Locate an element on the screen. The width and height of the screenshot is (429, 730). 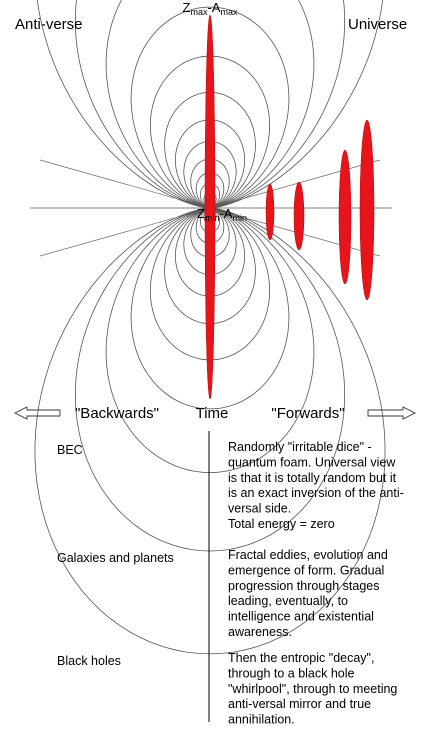
row-text: is an exact inversion of the anti- is located at coordinates (316, 493).